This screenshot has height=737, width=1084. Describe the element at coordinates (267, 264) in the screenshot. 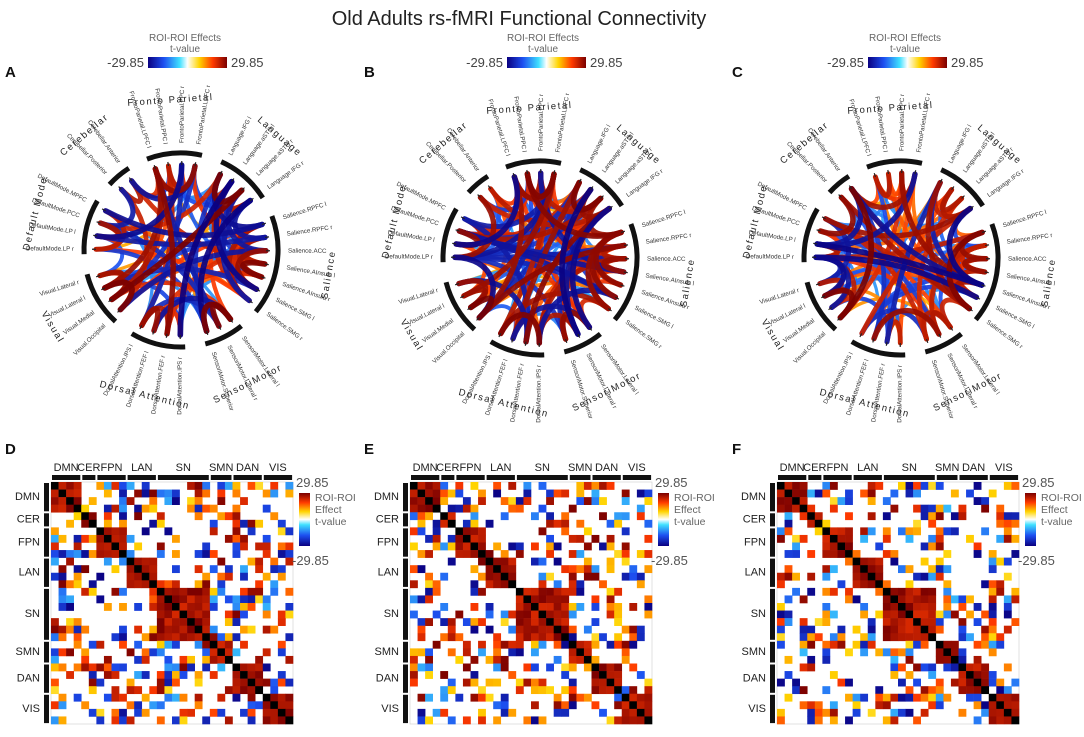

I see `network-arc` at that location.